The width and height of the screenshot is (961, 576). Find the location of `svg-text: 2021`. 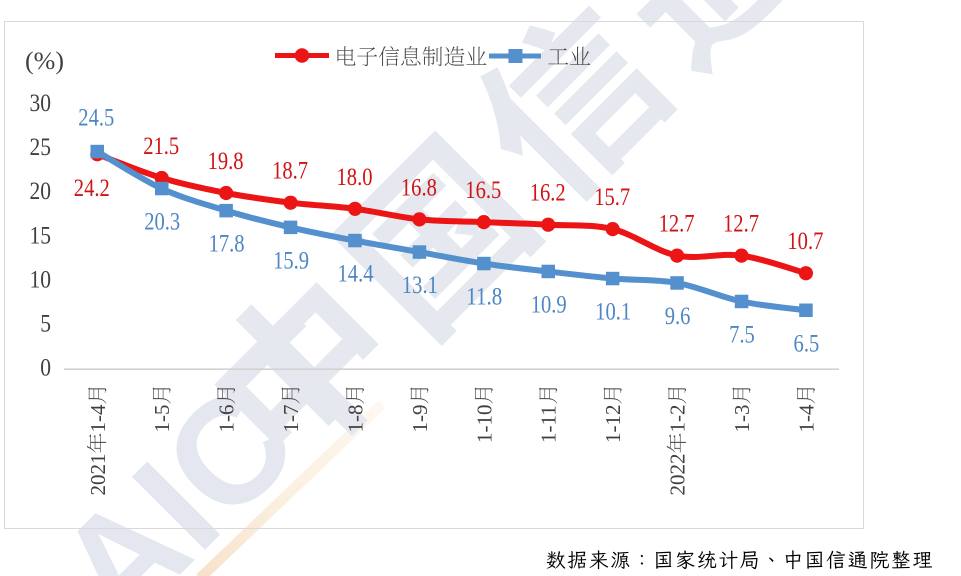

svg-text: 2021 is located at coordinates (98, 475).